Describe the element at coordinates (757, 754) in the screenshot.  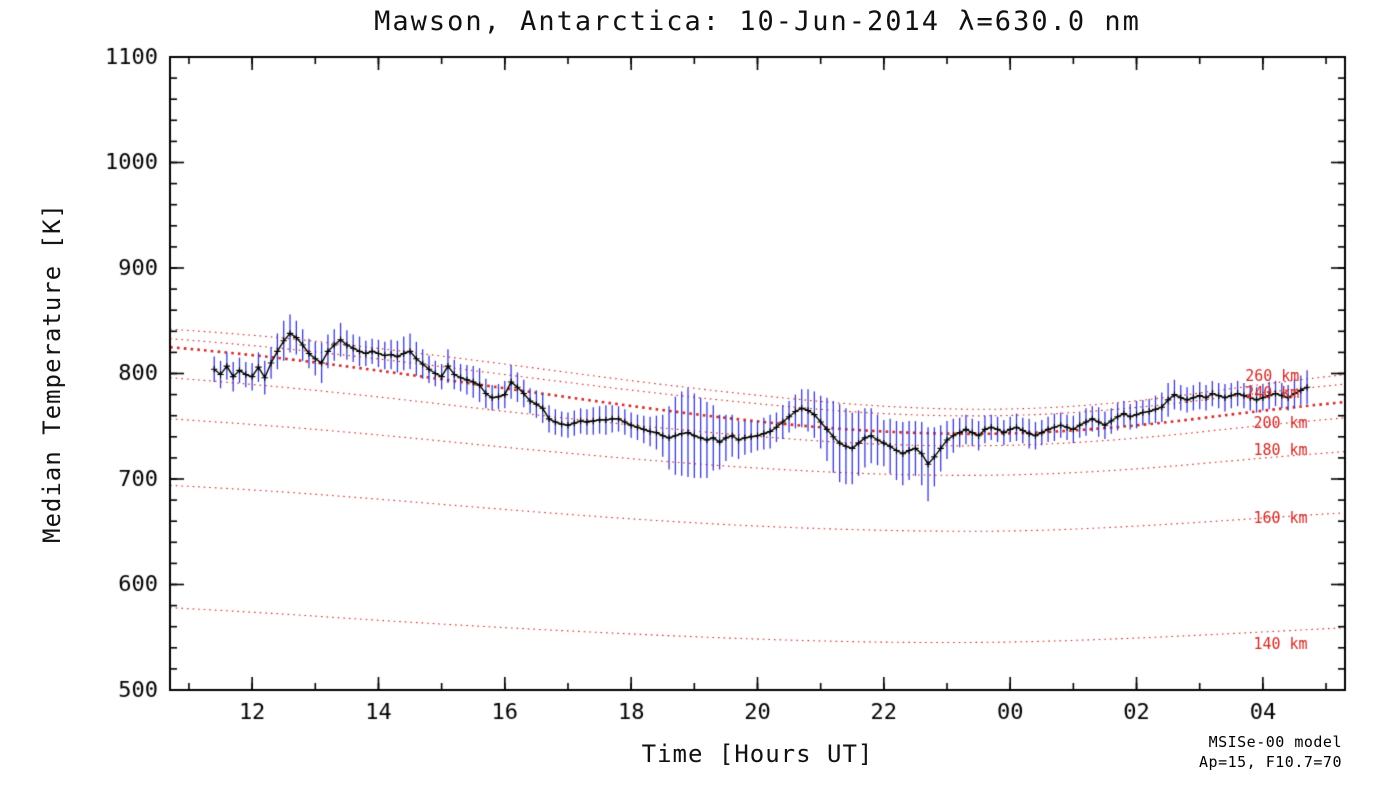
I see `x-axis-label: Time [Hours UT]` at that location.